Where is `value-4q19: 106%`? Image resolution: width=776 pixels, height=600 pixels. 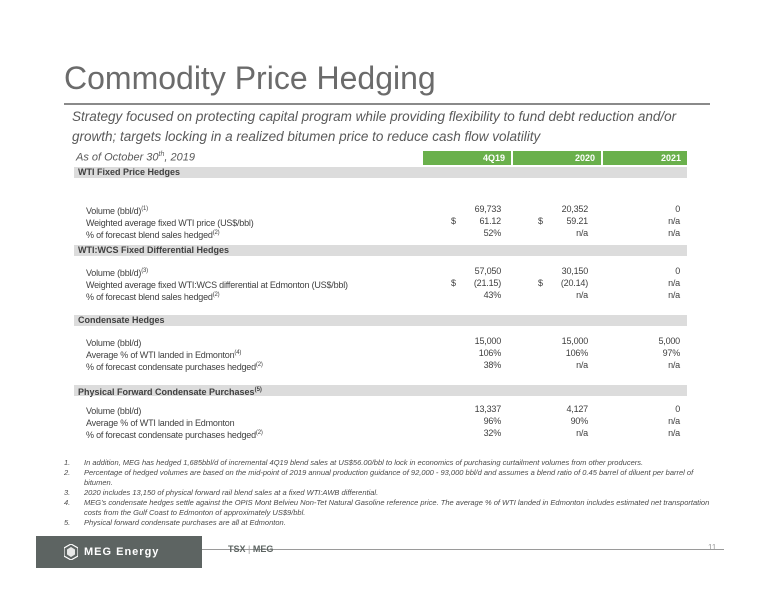
value-4q19: 106% is located at coordinates (489, 353).